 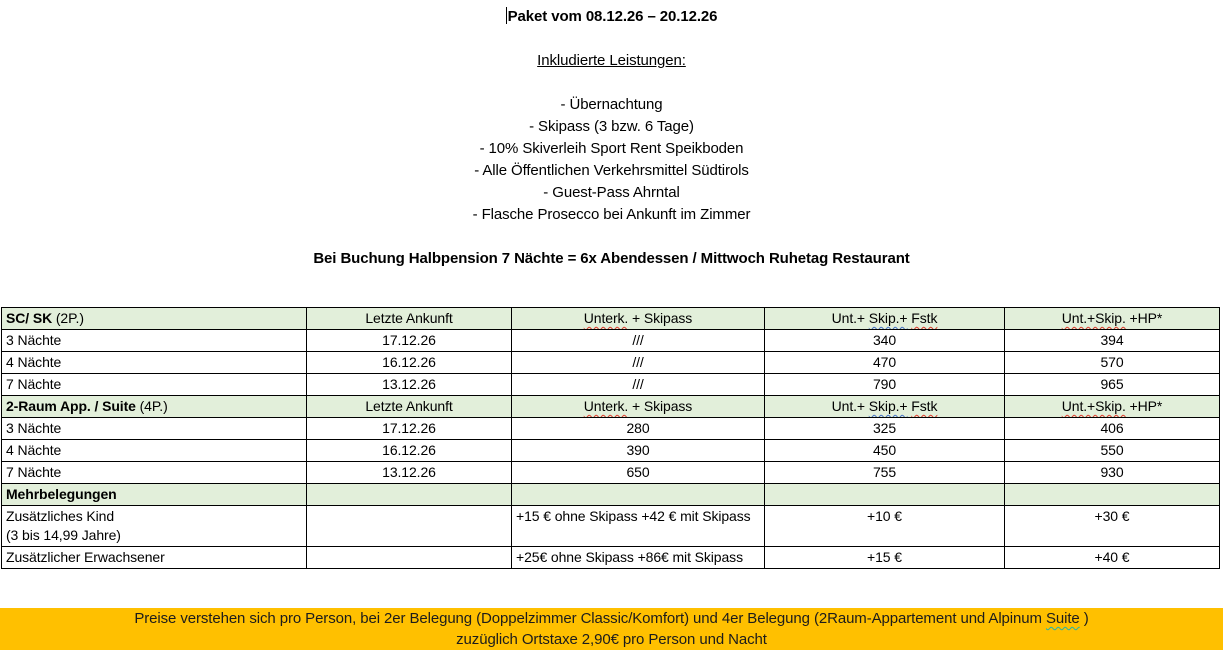 I want to click on package-title-line: Paket vom 08.12.26 – 20.12.26, so click(x=611, y=17).